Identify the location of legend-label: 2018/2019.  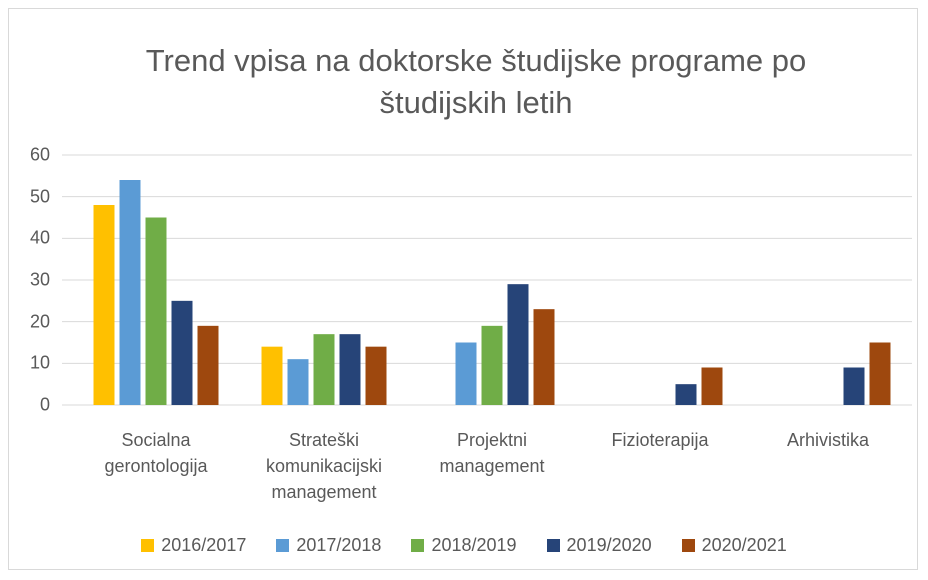
(474, 545).